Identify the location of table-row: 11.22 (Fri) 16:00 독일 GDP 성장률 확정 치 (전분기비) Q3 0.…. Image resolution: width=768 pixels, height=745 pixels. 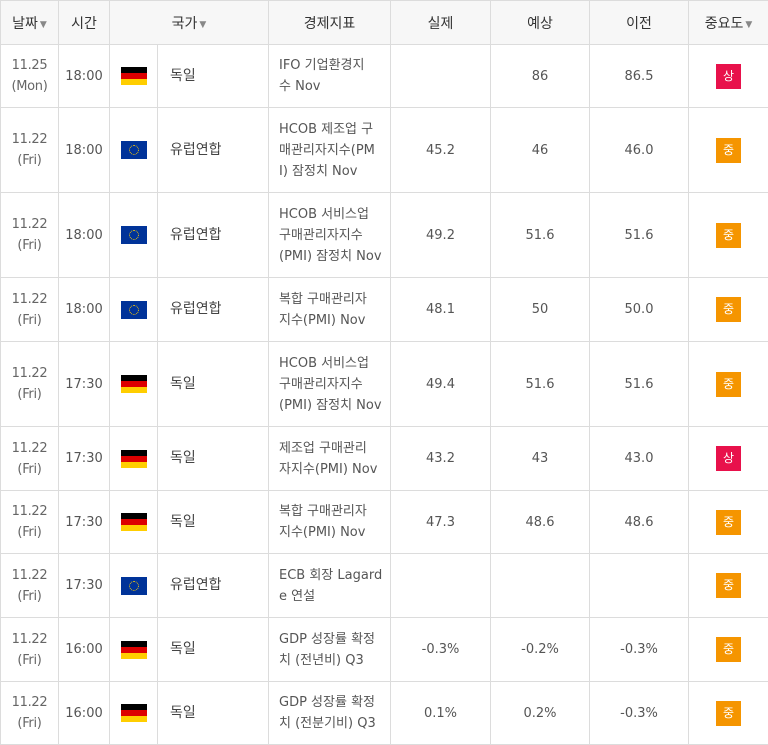
(384, 713).